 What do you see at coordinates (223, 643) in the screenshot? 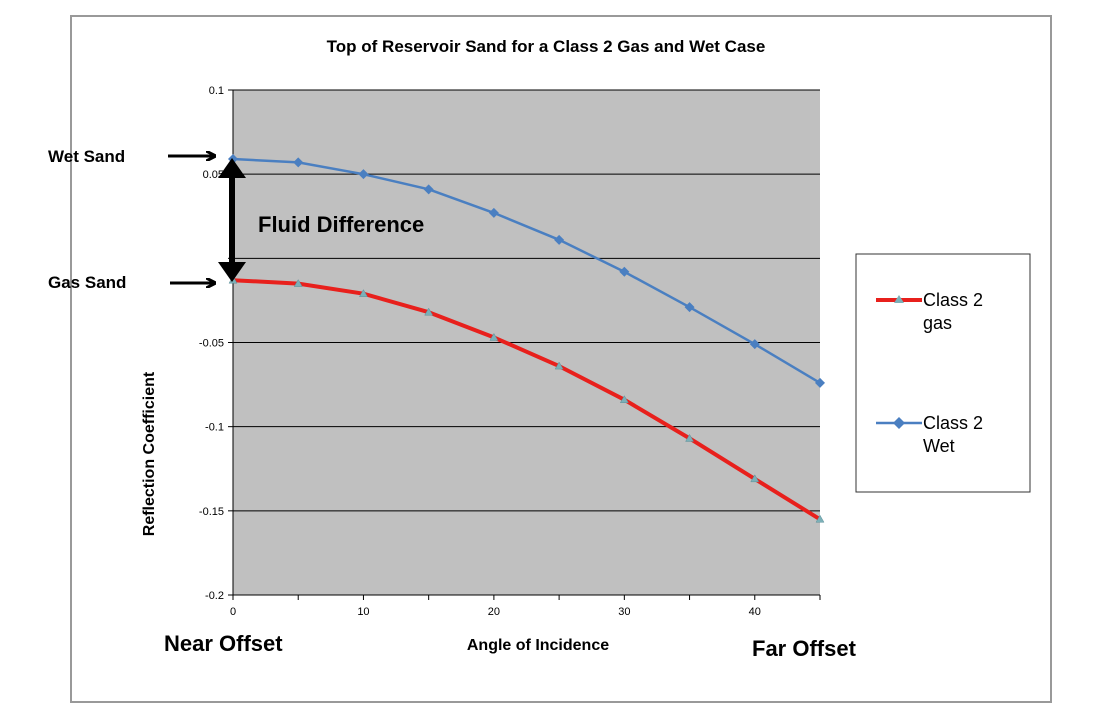
I see `near-offset-label: Near Offset` at bounding box center [223, 643].